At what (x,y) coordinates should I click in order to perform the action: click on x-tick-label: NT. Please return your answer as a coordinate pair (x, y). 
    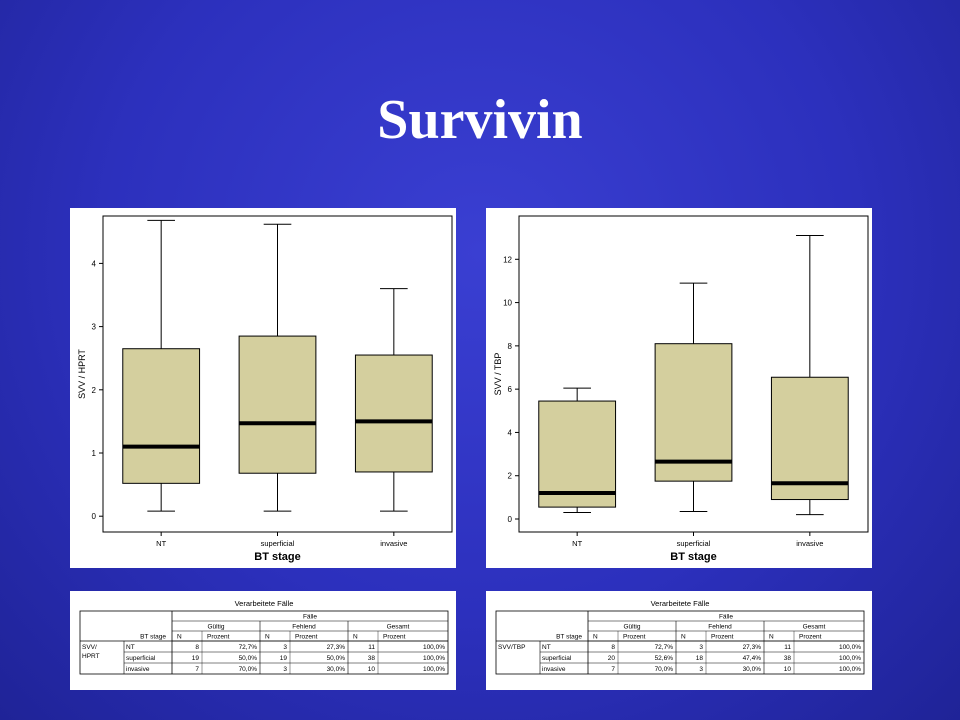
    Looking at the image, I should click on (161, 543).